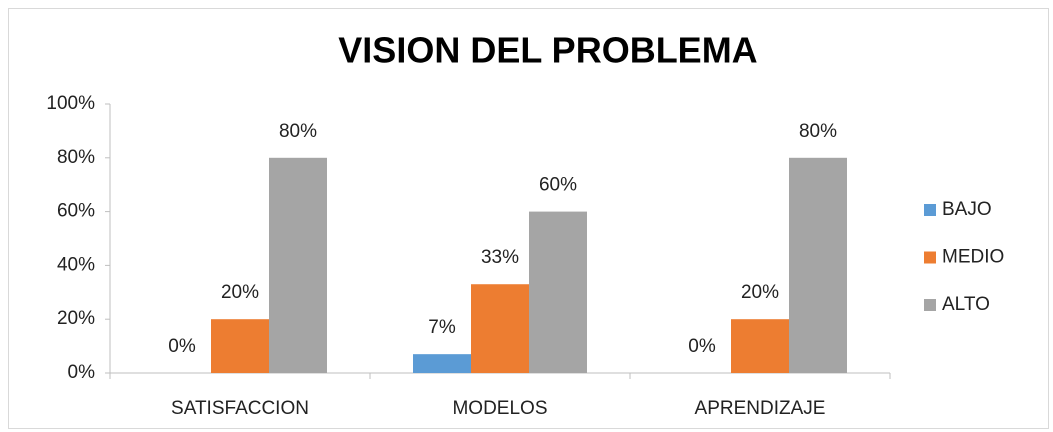 The width and height of the screenshot is (1053, 432). I want to click on y-tick-label: 0%, so click(82, 372).